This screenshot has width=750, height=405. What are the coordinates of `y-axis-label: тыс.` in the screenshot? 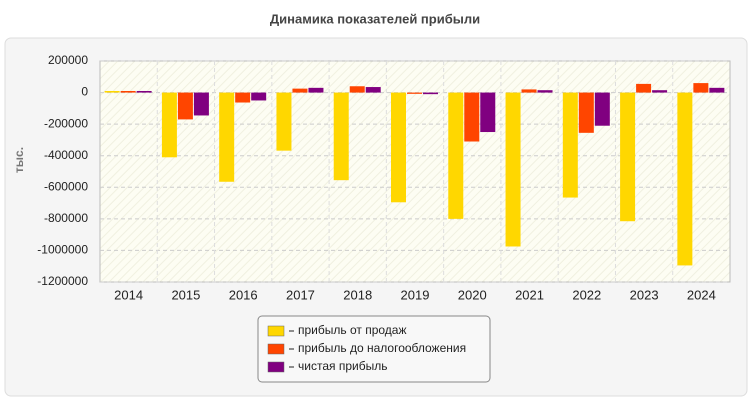 It's located at (19, 160).